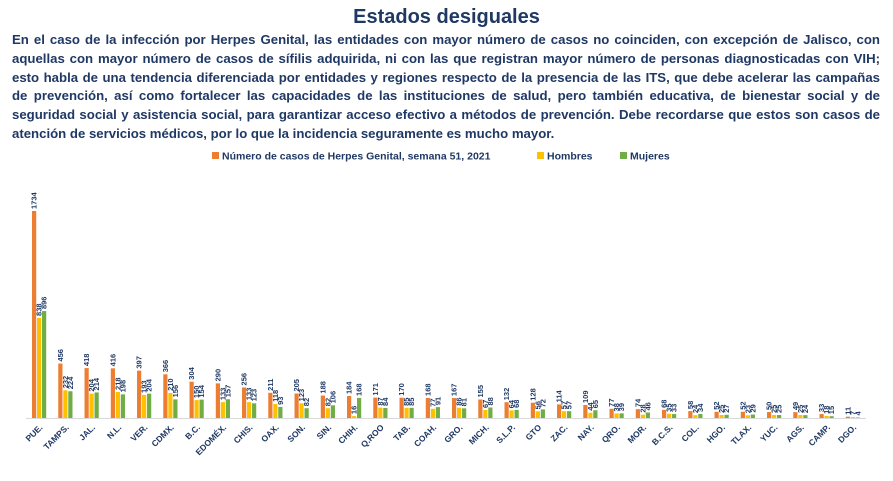 The height and width of the screenshot is (481, 893). I want to click on data-label-n-l-s2: 218, so click(117, 383).